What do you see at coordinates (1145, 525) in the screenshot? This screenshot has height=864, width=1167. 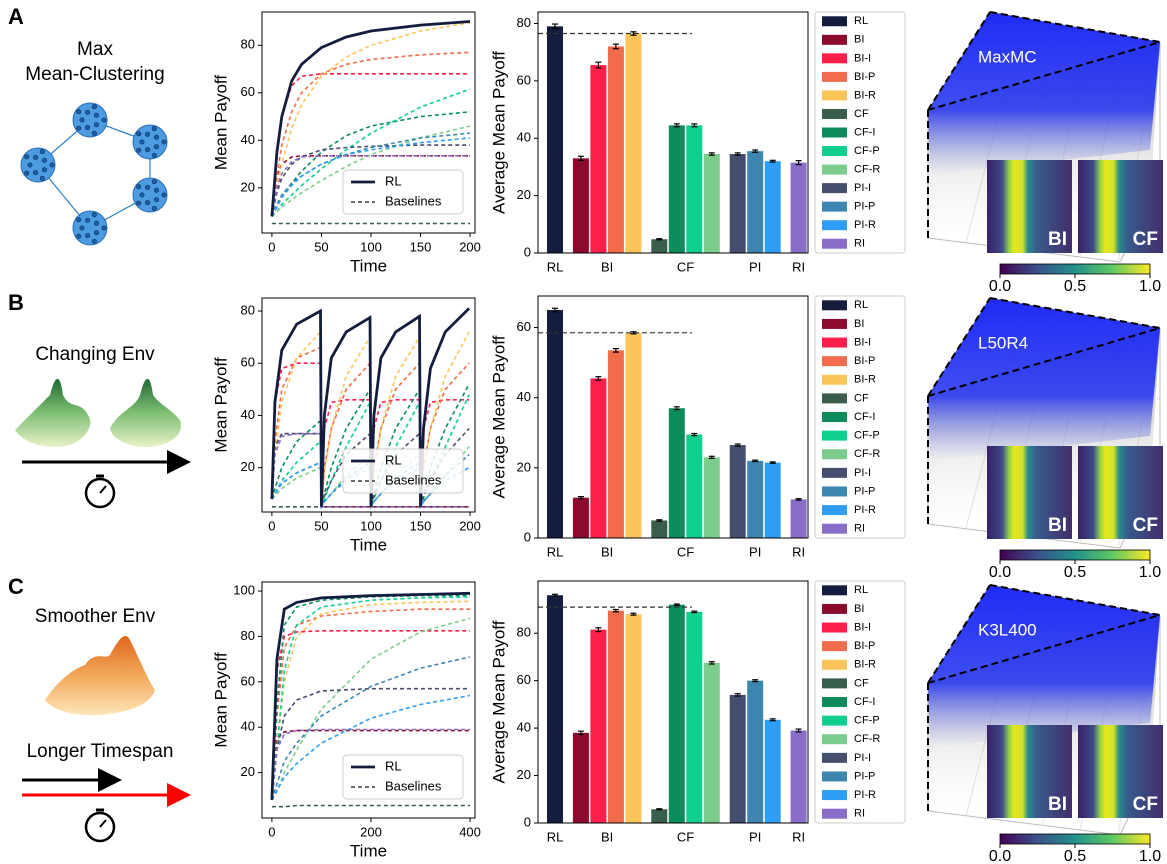 I see `inset-label: CF` at bounding box center [1145, 525].